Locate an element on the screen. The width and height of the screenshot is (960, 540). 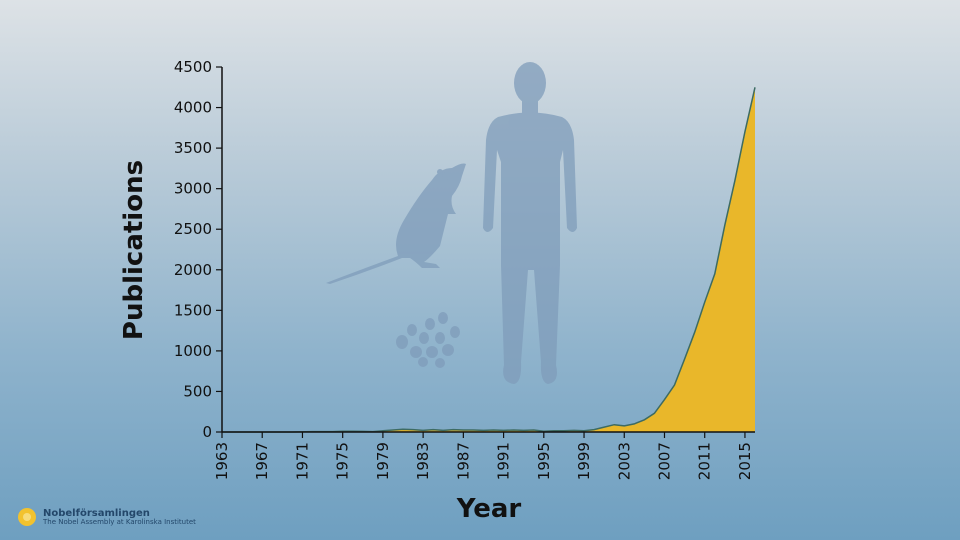
human-silhouette-icon is located at coordinates (530, 223).